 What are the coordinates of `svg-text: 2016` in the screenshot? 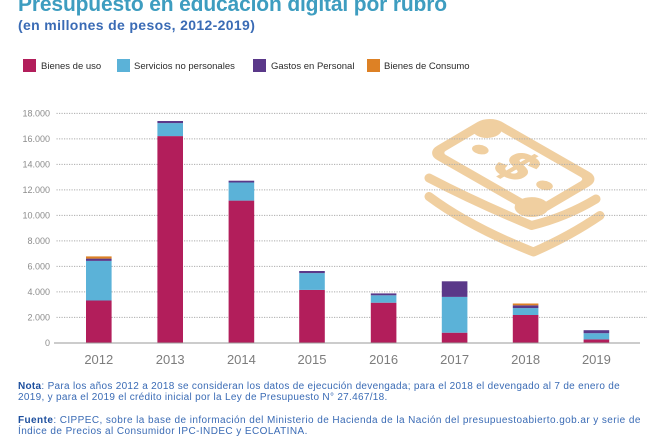 It's located at (383, 359).